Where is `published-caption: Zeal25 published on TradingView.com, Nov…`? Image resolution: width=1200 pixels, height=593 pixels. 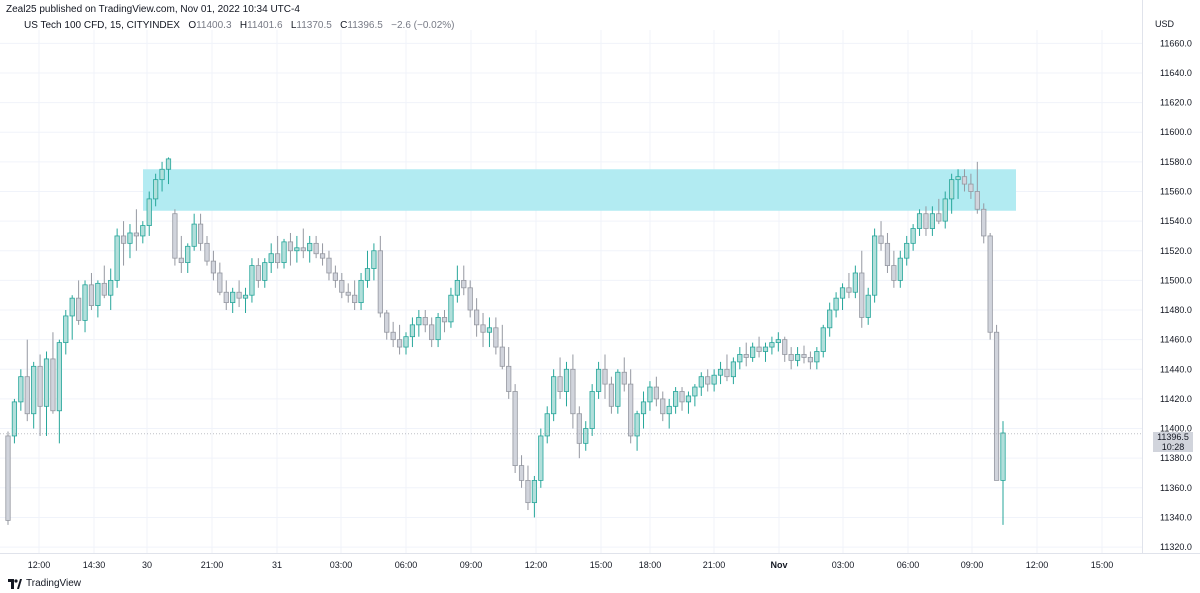 published-caption: Zeal25 published on TradingView.com, Nov… is located at coordinates (153, 9).